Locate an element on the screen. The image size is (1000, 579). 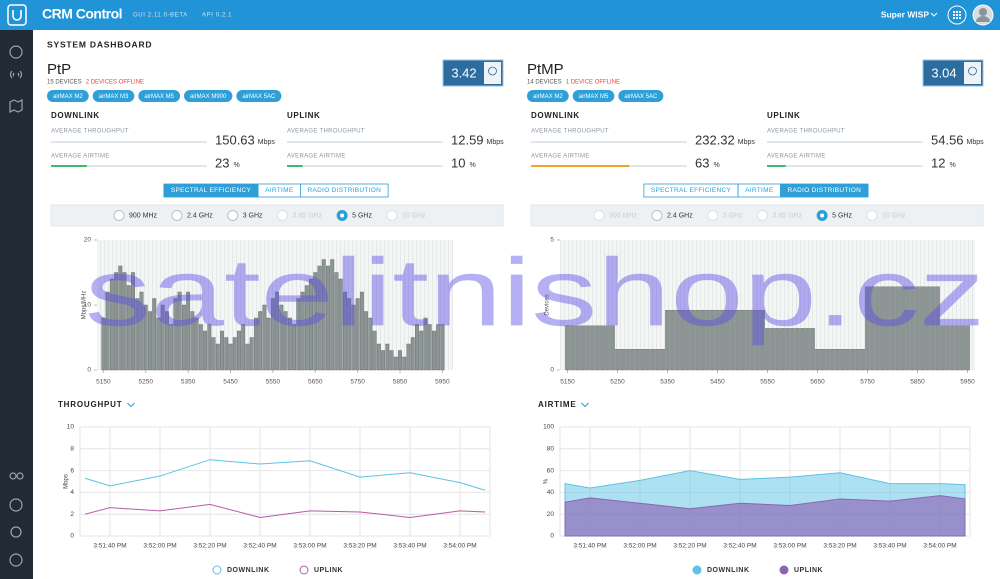
panel-name: PtP is located at coordinates (59, 69).